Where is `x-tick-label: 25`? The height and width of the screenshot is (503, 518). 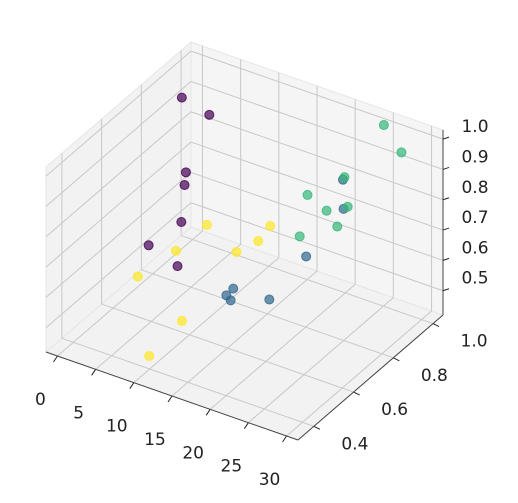
x-tick-label: 25 is located at coordinates (232, 467).